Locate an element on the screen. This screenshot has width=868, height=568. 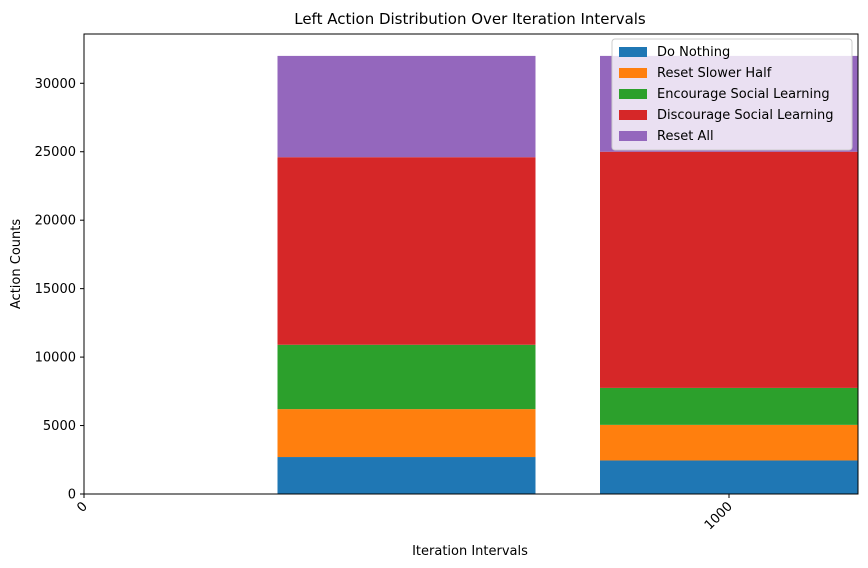
legend-label: Encourage Social Learning is located at coordinates (743, 94).